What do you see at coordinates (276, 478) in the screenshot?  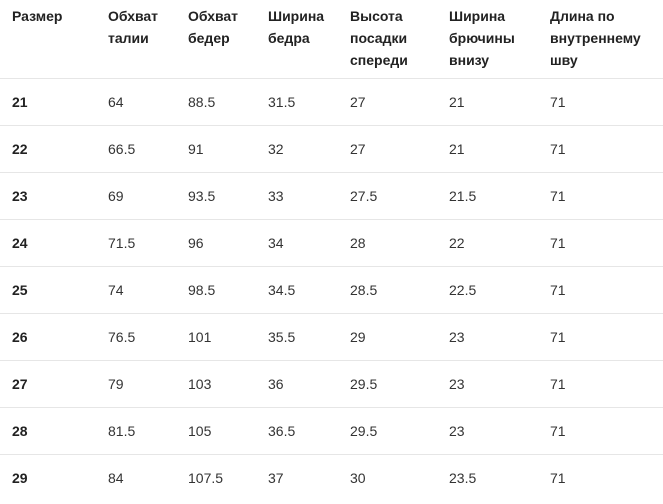 I see `cell-thigh-width: 37` at bounding box center [276, 478].